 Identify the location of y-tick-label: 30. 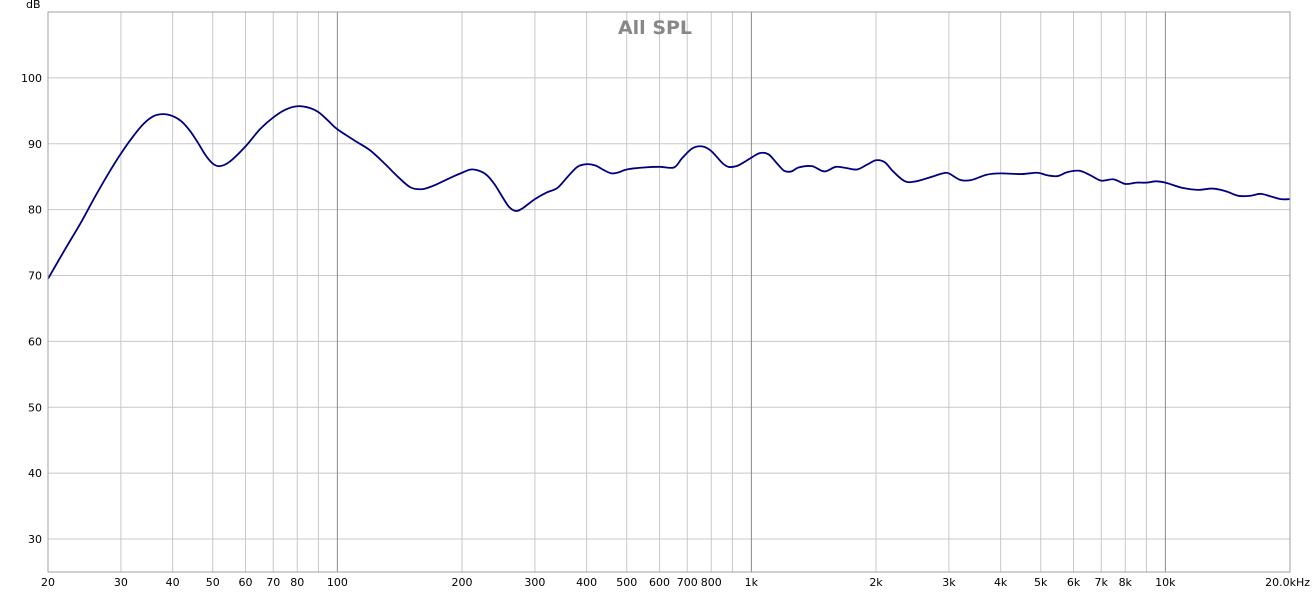
(35, 539).